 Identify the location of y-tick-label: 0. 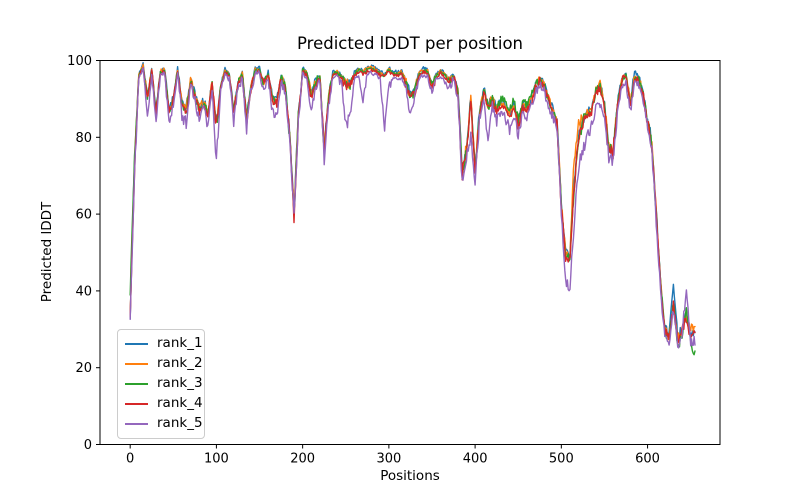
(88, 445).